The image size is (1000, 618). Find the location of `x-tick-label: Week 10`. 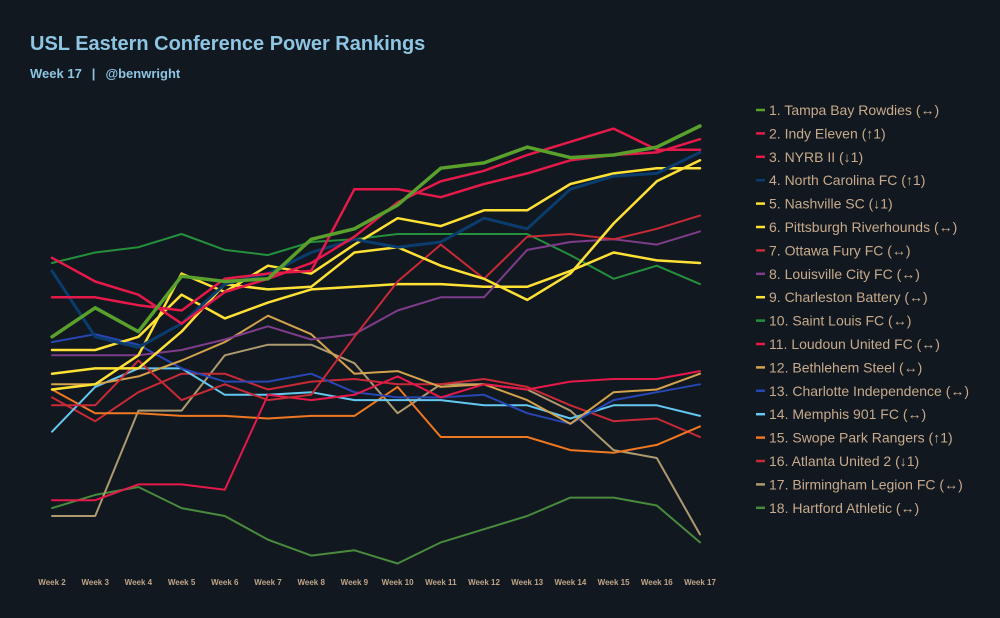

x-tick-label: Week 10 is located at coordinates (398, 582).